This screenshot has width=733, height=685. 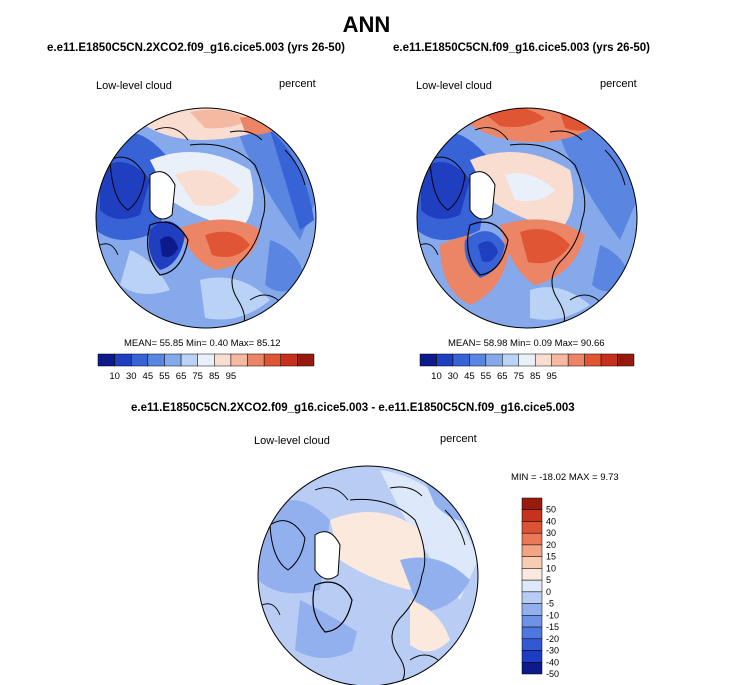 What do you see at coordinates (535, 376) in the screenshot?
I see `right-colorbar-tick-label: 85` at bounding box center [535, 376].